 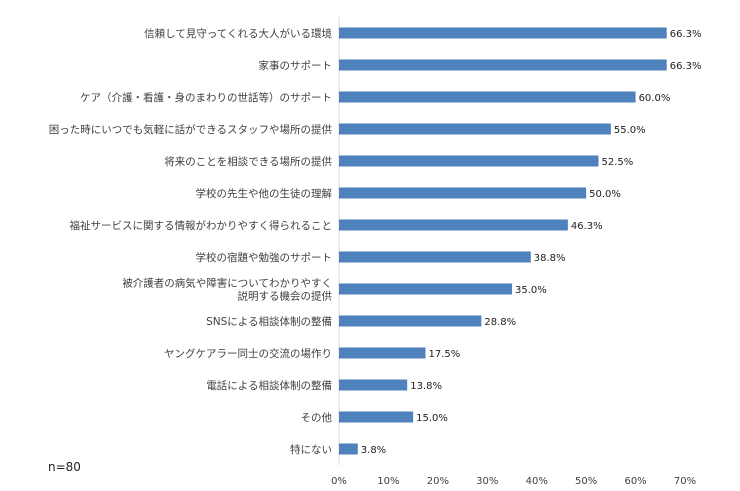 I want to click on category-label: ケア（介護・看護・身のまわりの世話等）のサポート, so click(x=206, y=97).